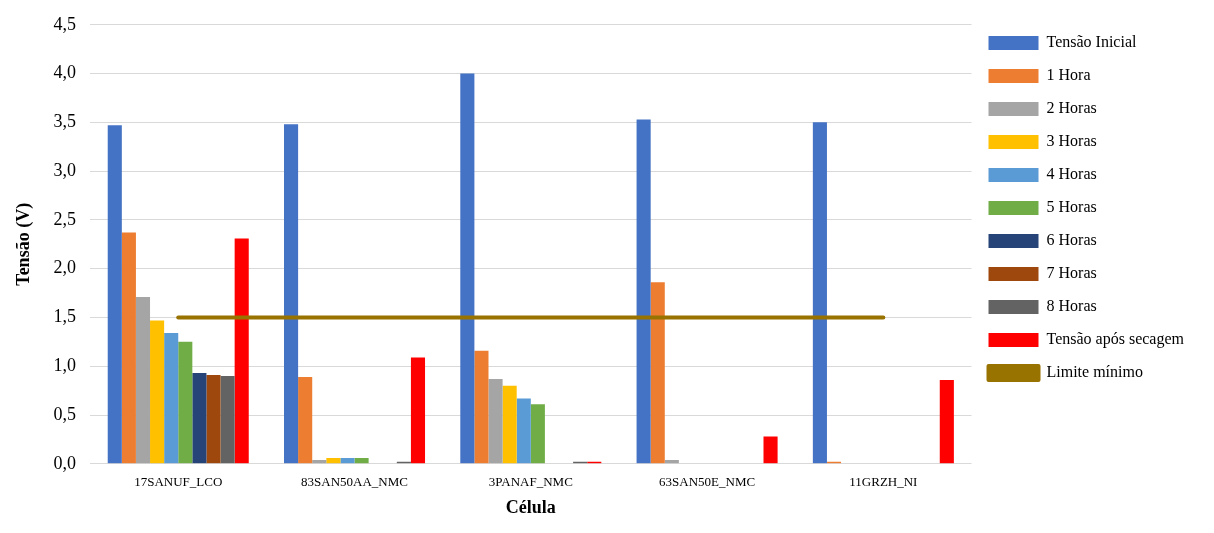 Image resolution: width=1214 pixels, height=533 pixels. I want to click on legend-label: 2 Horas, so click(1071, 108).